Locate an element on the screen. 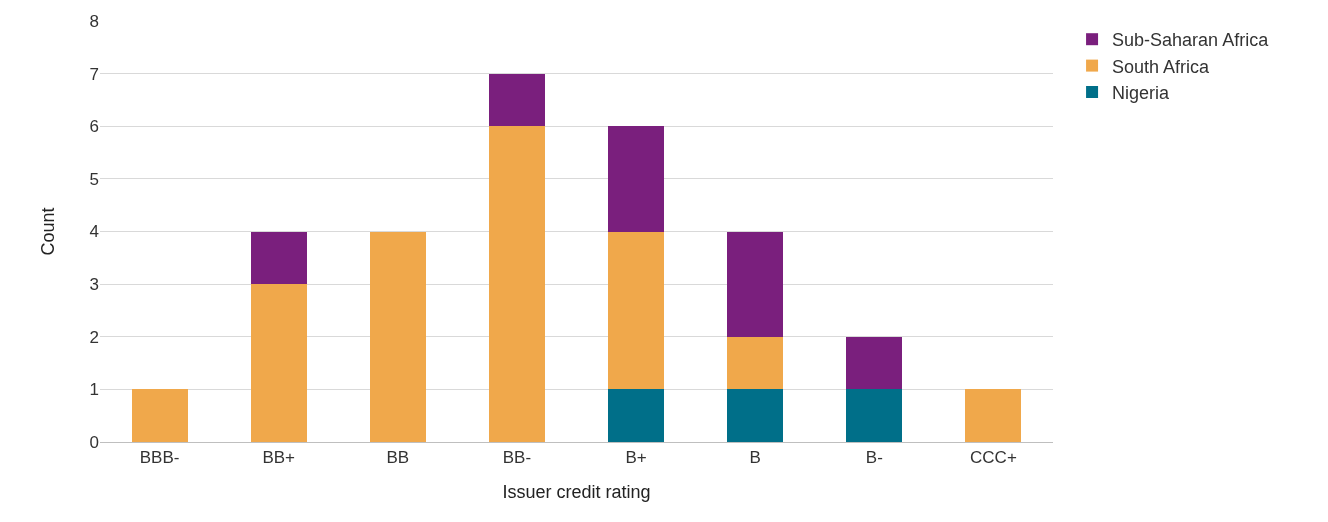 This screenshot has height=522, width=1328. x-tick-label: B- is located at coordinates (874, 458).